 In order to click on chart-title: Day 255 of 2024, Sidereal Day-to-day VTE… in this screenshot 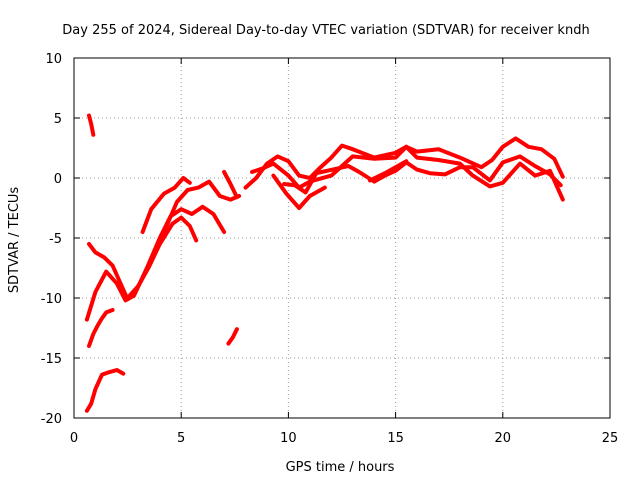, I will do `click(325, 30)`.